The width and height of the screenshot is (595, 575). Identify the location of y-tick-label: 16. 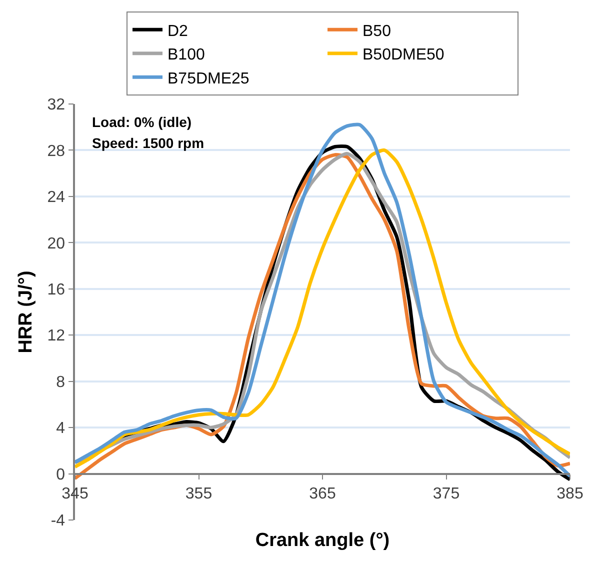
(56, 289).